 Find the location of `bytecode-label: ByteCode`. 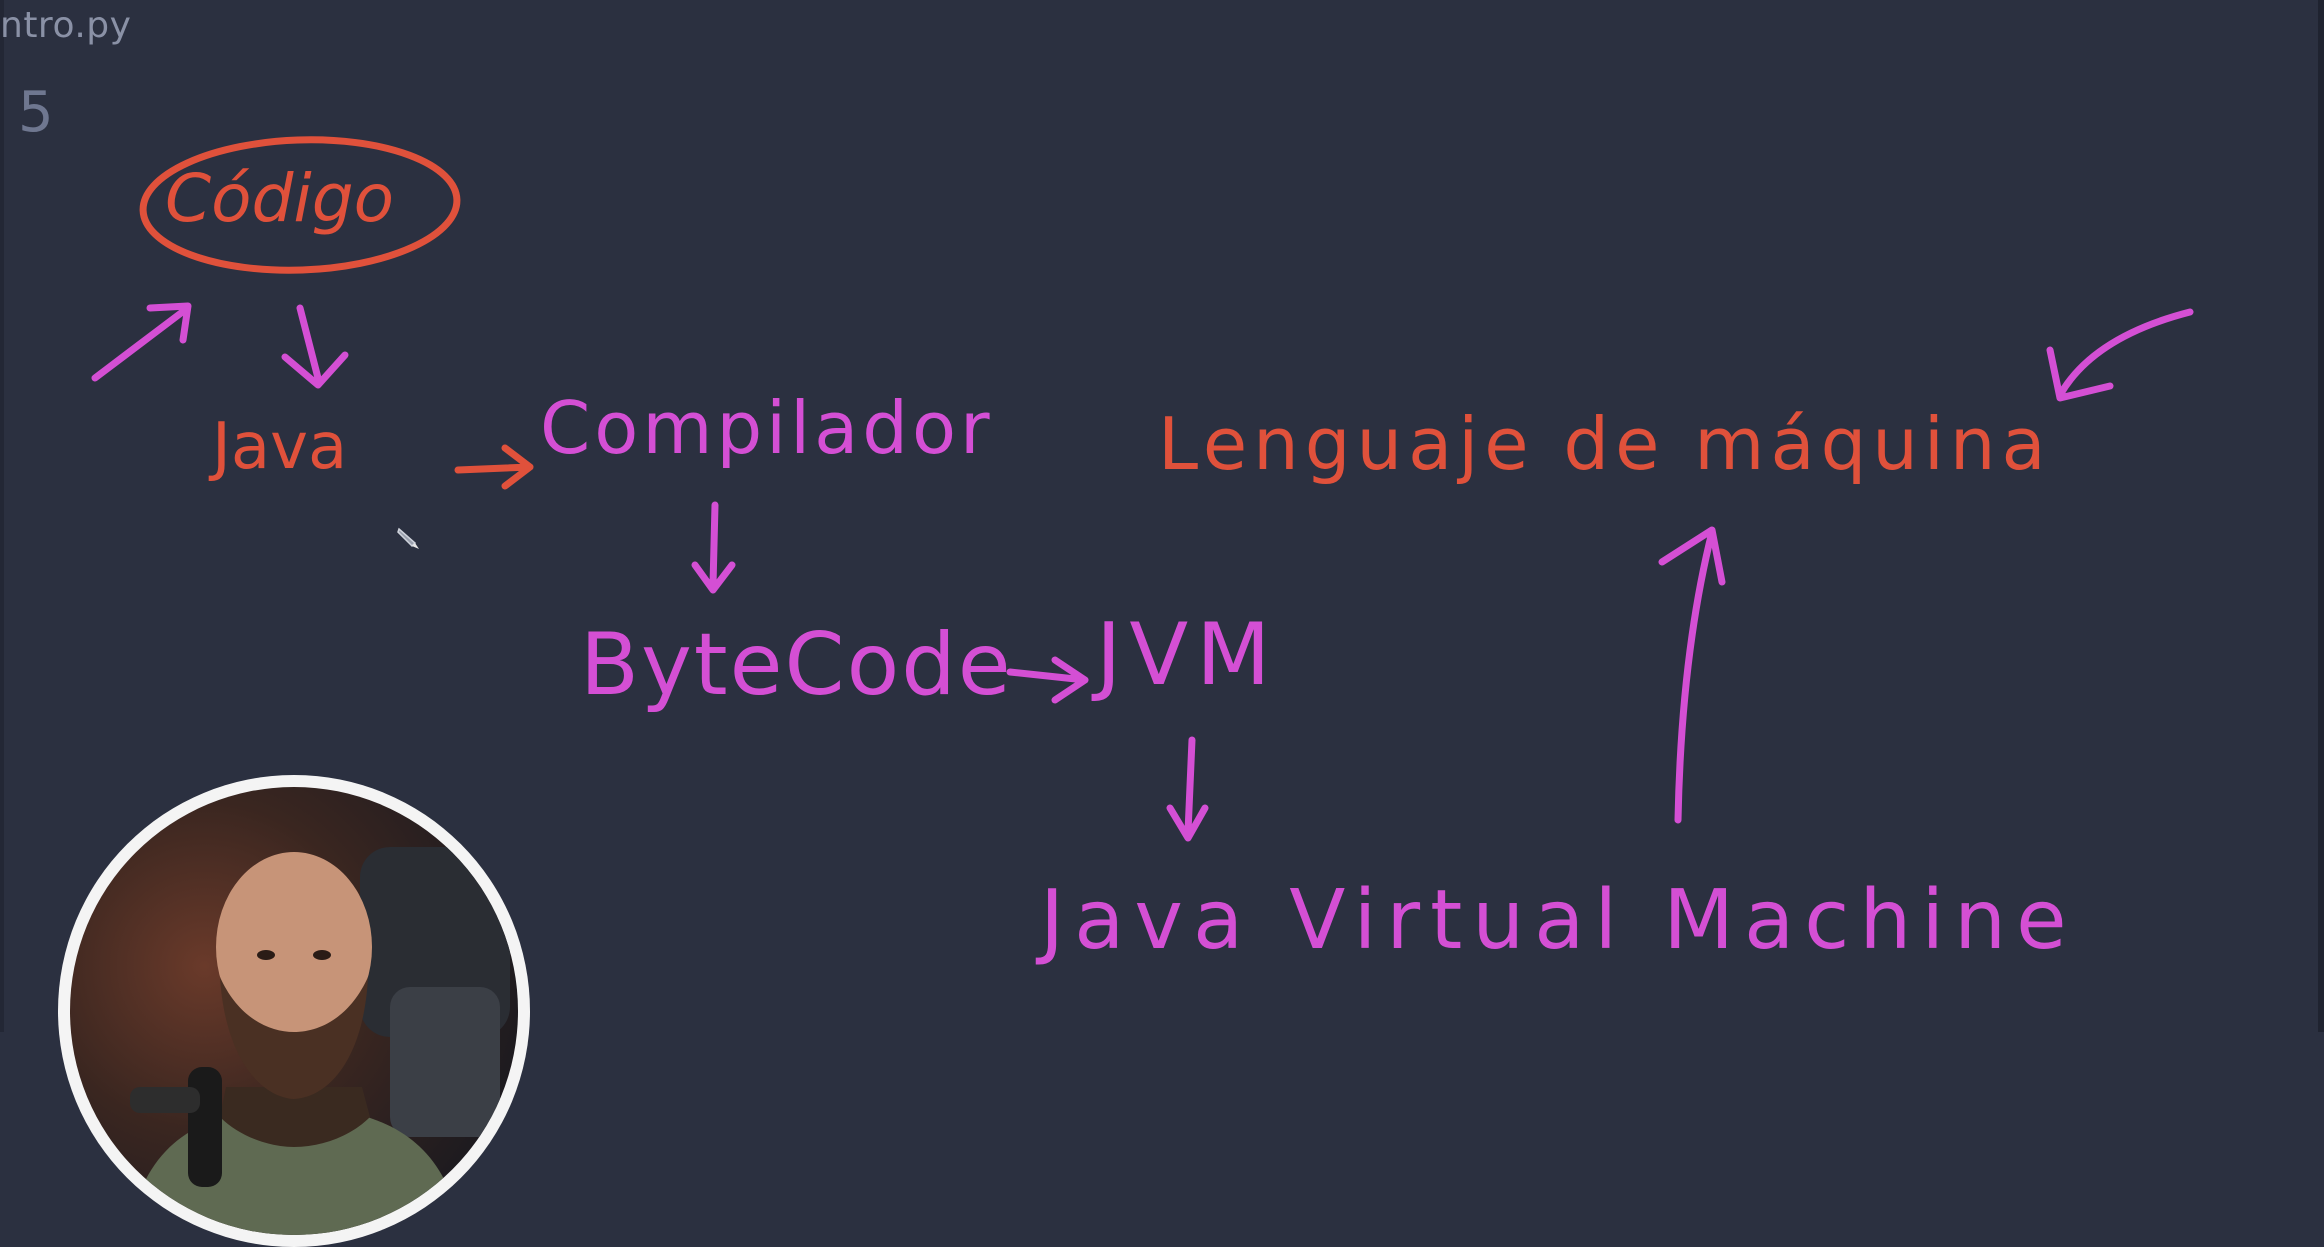

bytecode-label: ByteCode is located at coordinates (796, 665).